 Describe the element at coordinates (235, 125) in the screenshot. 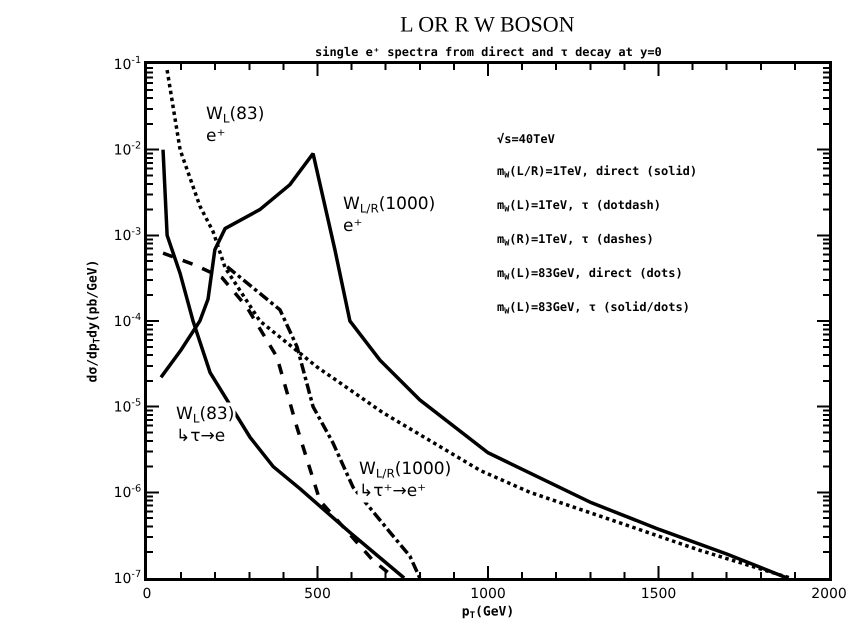

I see `annotation: W$_{L}$(83) e⁺` at that location.